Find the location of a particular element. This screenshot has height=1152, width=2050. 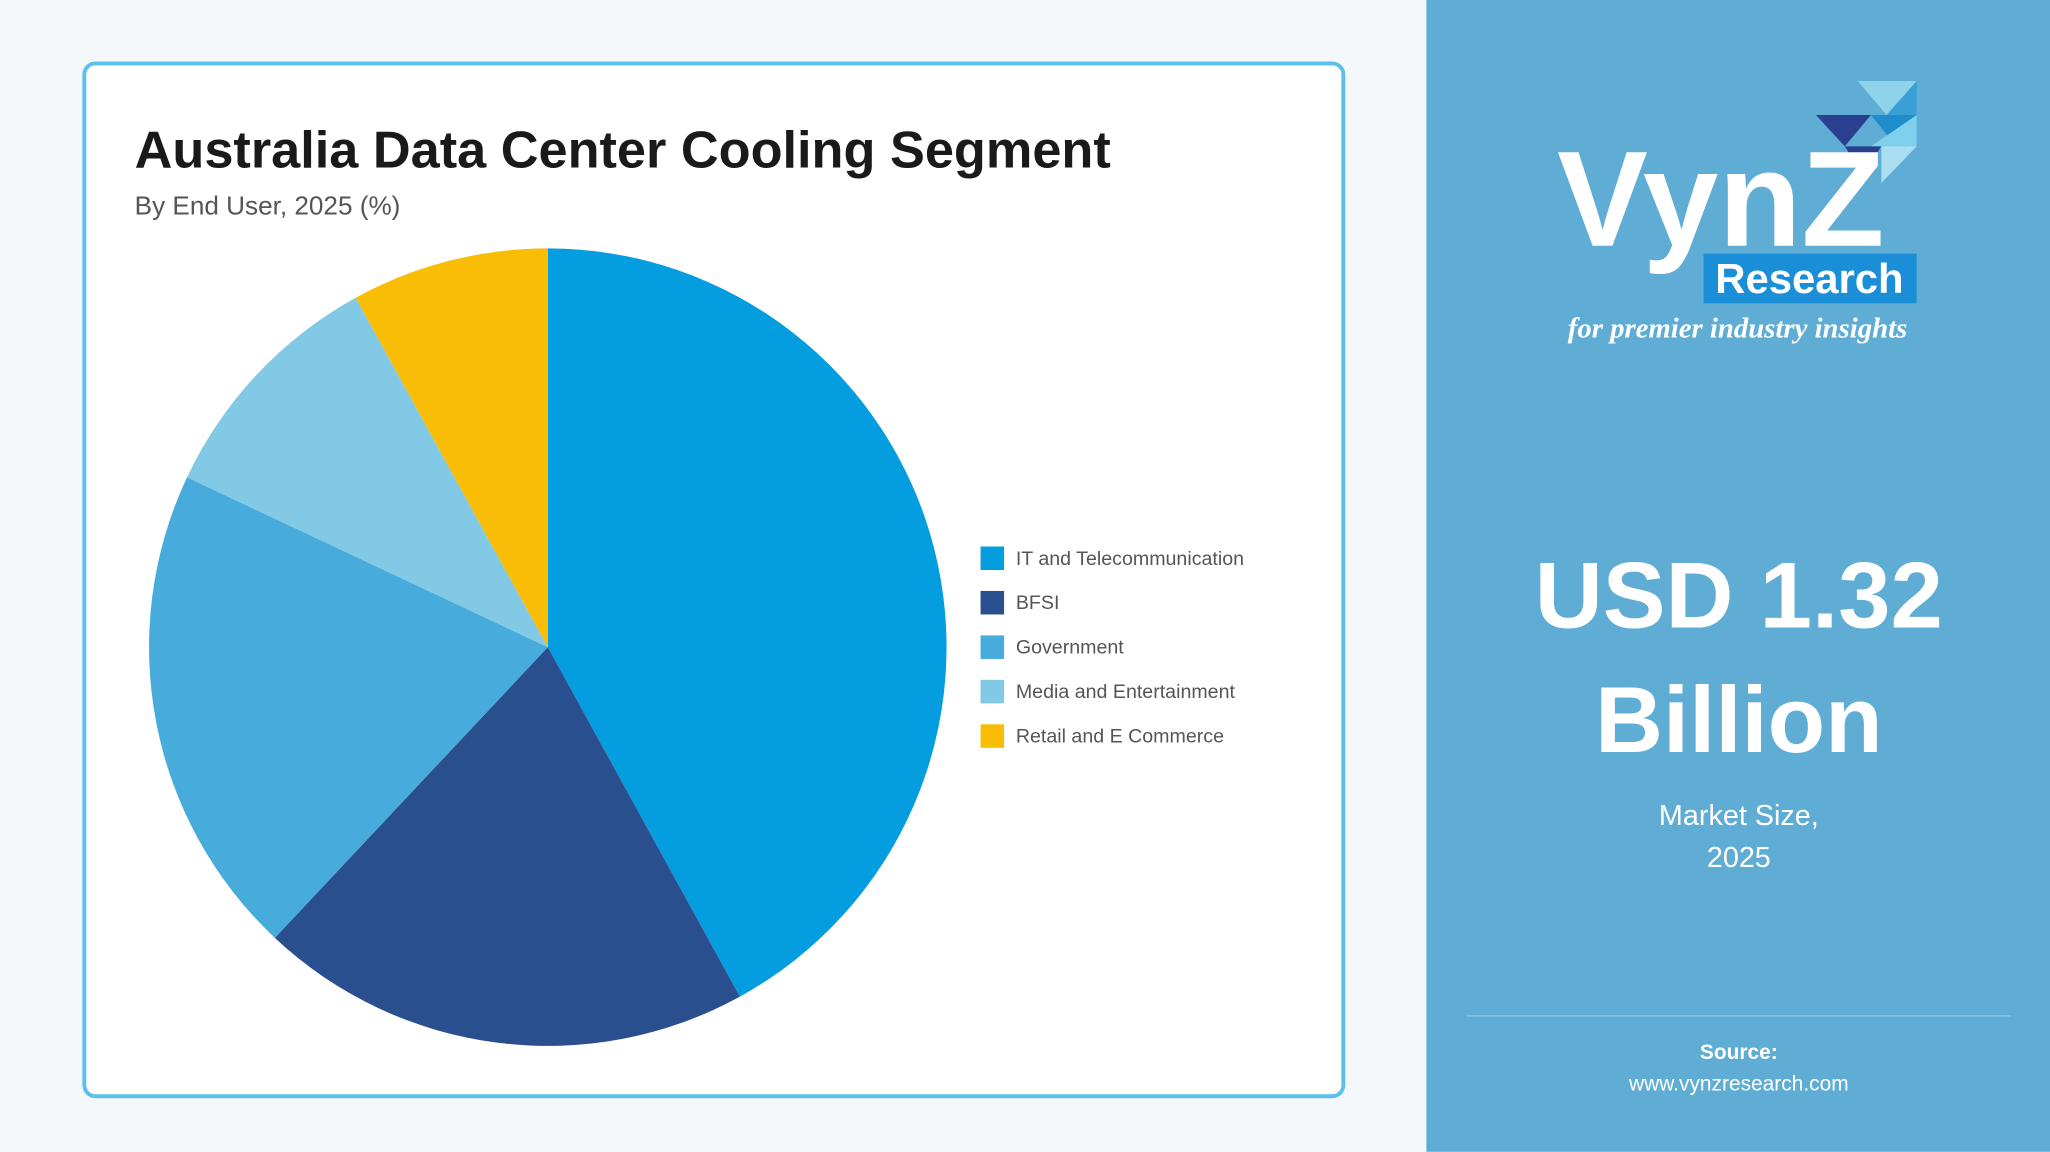

headline: Billion is located at coordinates (1739, 719).